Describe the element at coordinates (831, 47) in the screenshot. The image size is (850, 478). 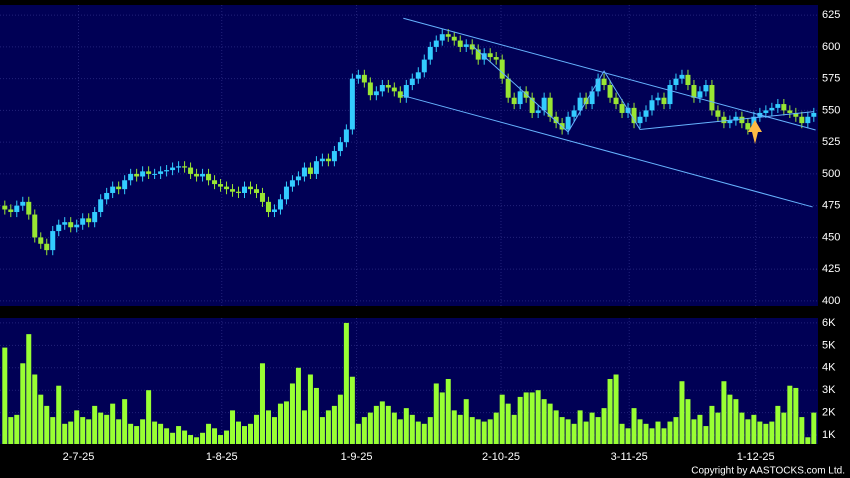
I see `y-tick-label: 600` at that location.